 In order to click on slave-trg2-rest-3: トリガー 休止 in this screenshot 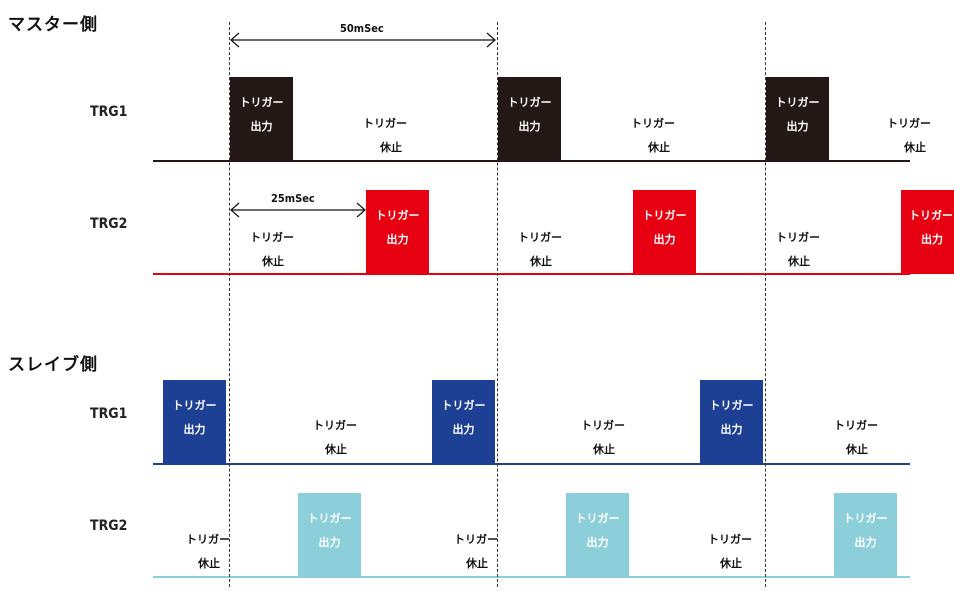, I will do `click(730, 552)`.